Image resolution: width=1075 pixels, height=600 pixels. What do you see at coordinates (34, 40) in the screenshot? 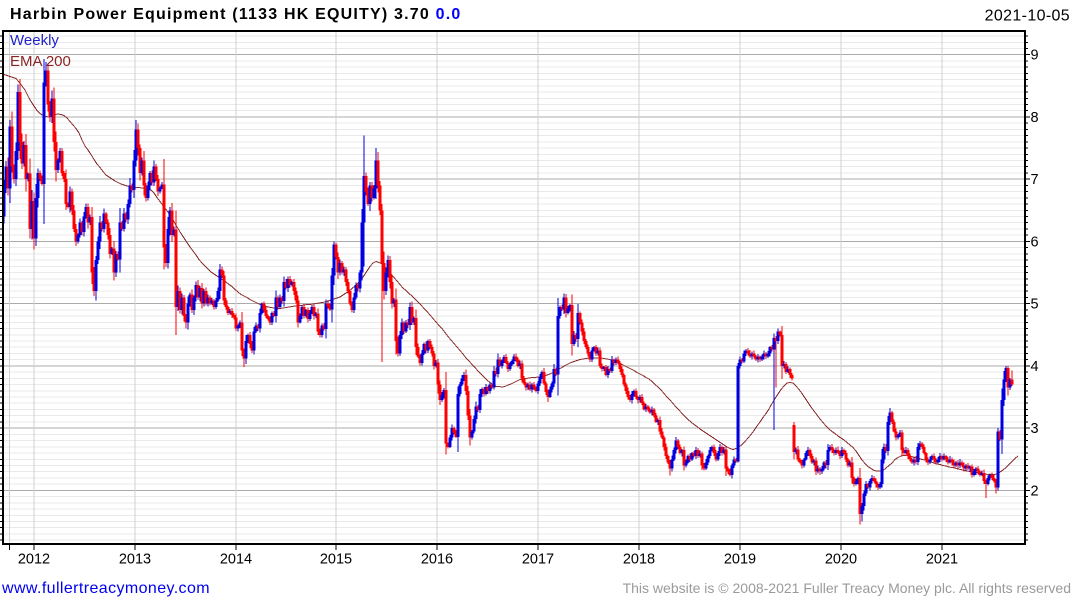
I see `svg-text: Weekly` at bounding box center [34, 40].